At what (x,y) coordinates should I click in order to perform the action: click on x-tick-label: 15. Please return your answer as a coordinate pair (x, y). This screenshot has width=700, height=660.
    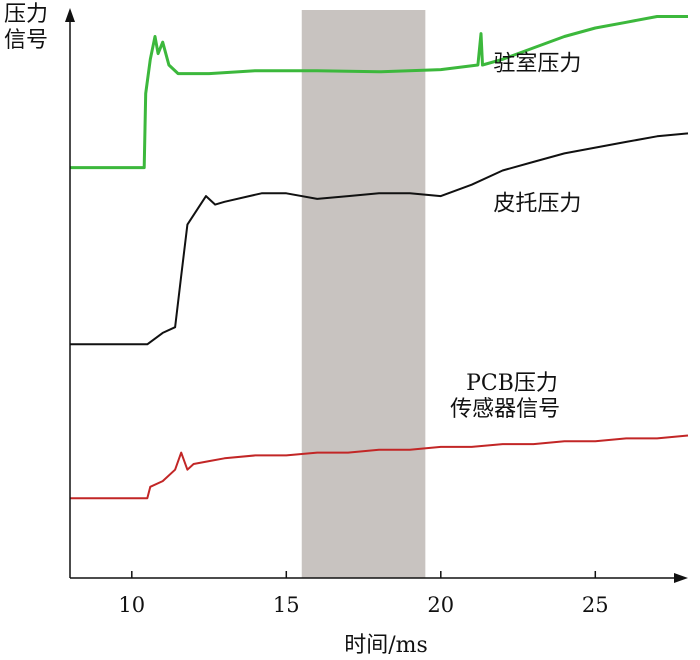
    Looking at the image, I should click on (286, 605).